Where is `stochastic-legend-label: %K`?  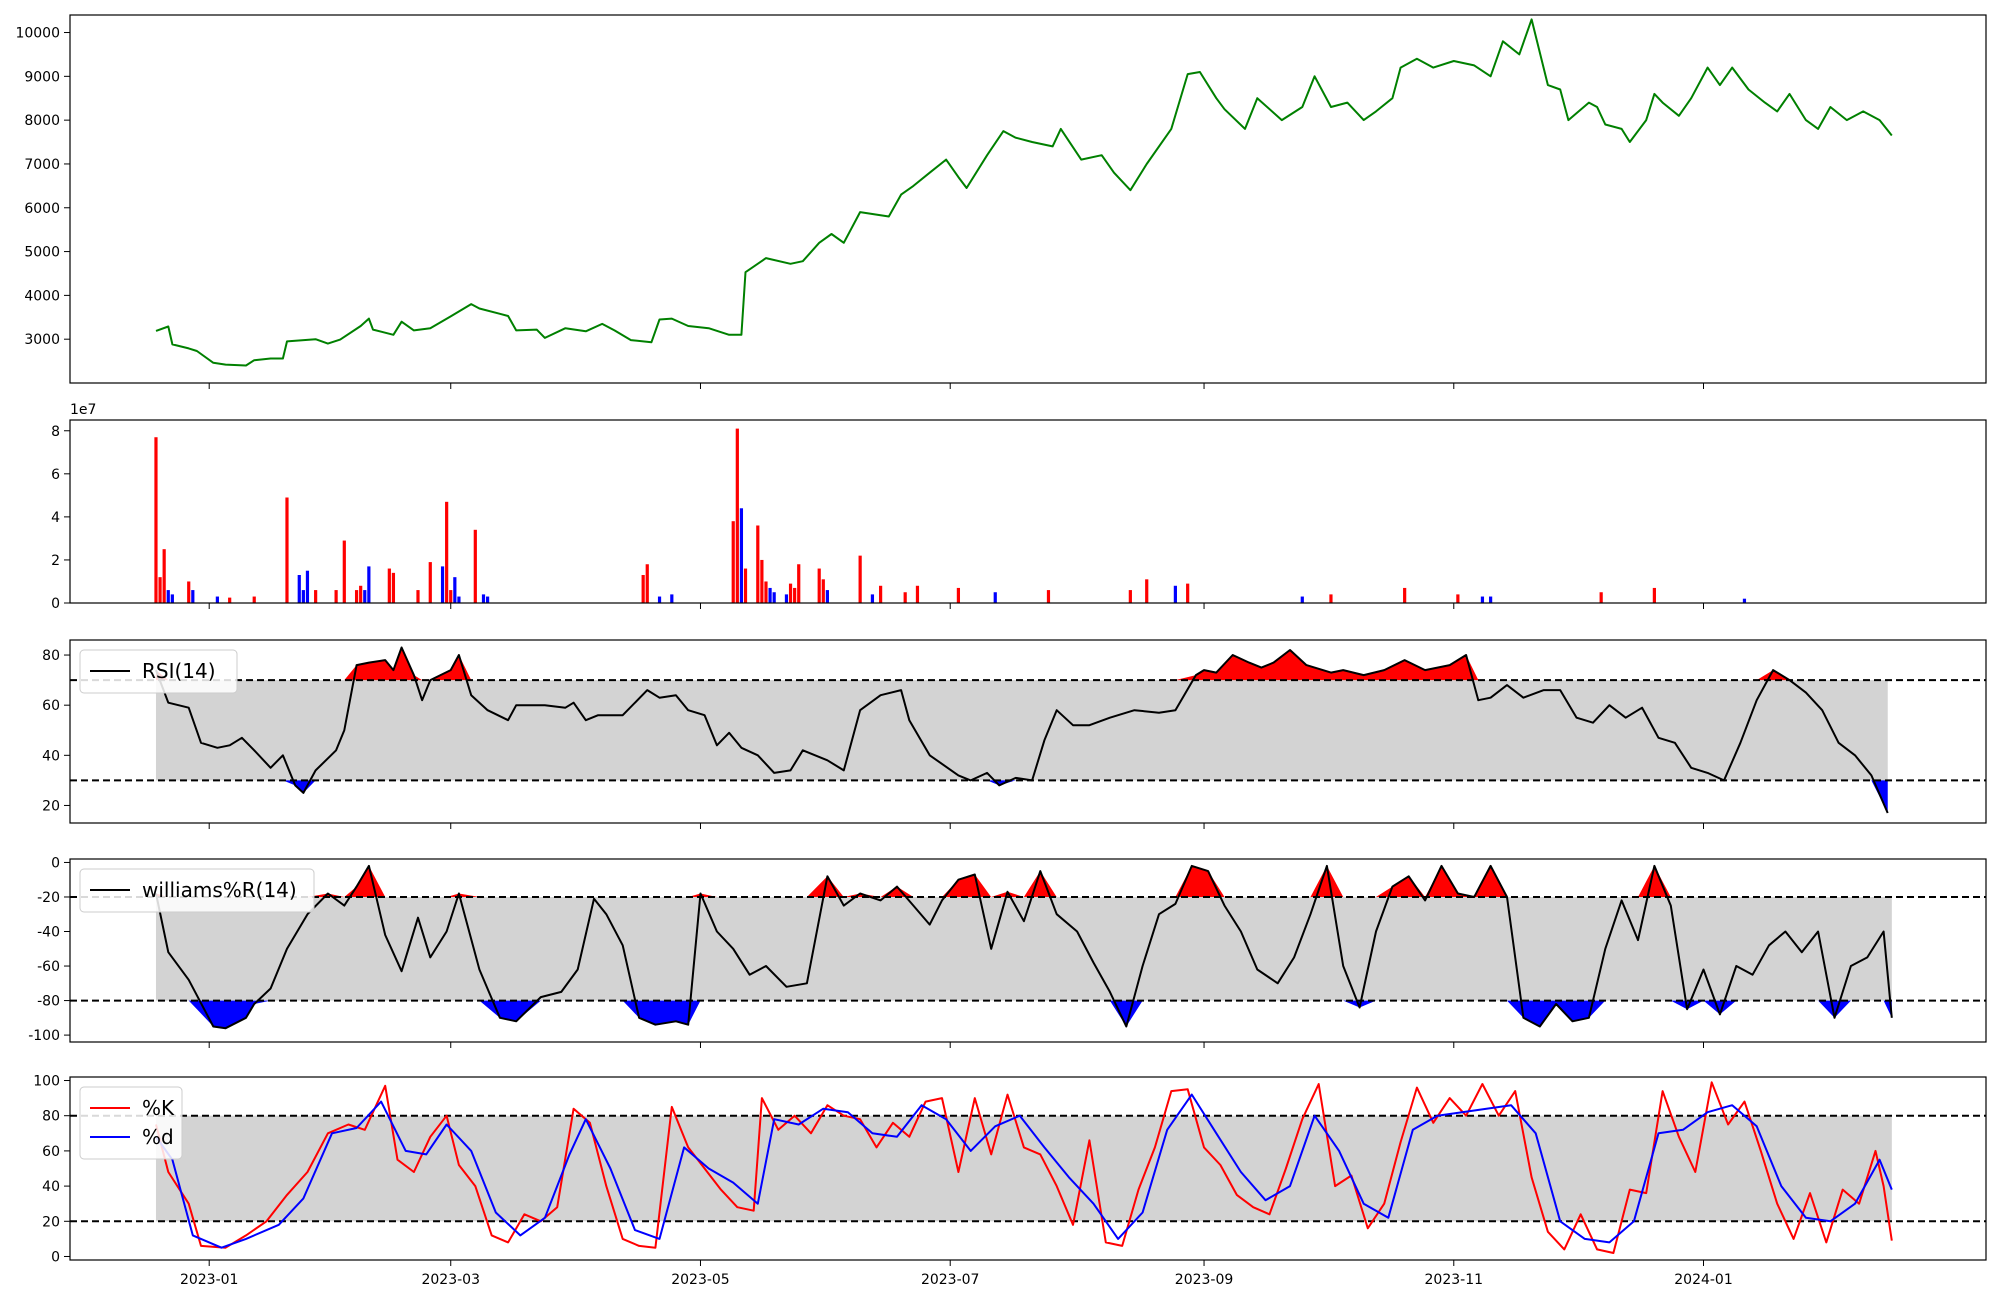
stochastic-legend-label: %K is located at coordinates (158, 1108).